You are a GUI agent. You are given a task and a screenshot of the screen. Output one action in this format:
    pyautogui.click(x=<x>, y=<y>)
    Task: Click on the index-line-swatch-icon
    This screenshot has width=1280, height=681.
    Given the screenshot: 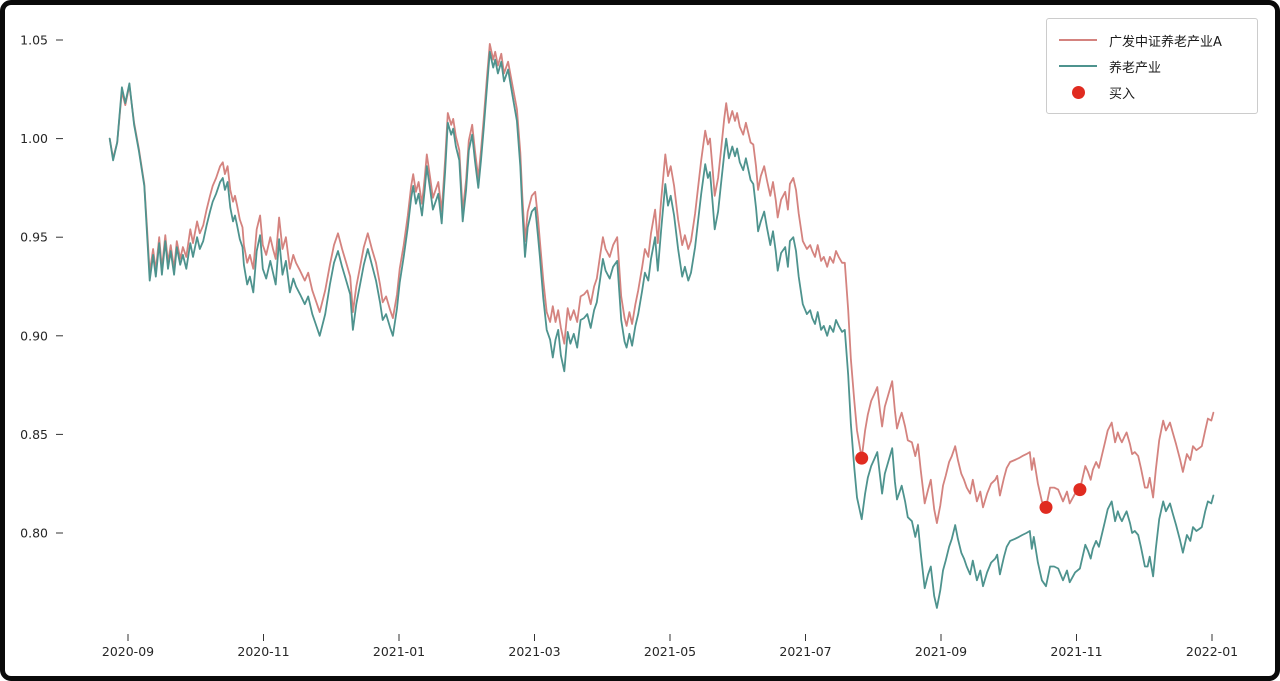 What is the action you would take?
    pyautogui.click(x=1078, y=66)
    